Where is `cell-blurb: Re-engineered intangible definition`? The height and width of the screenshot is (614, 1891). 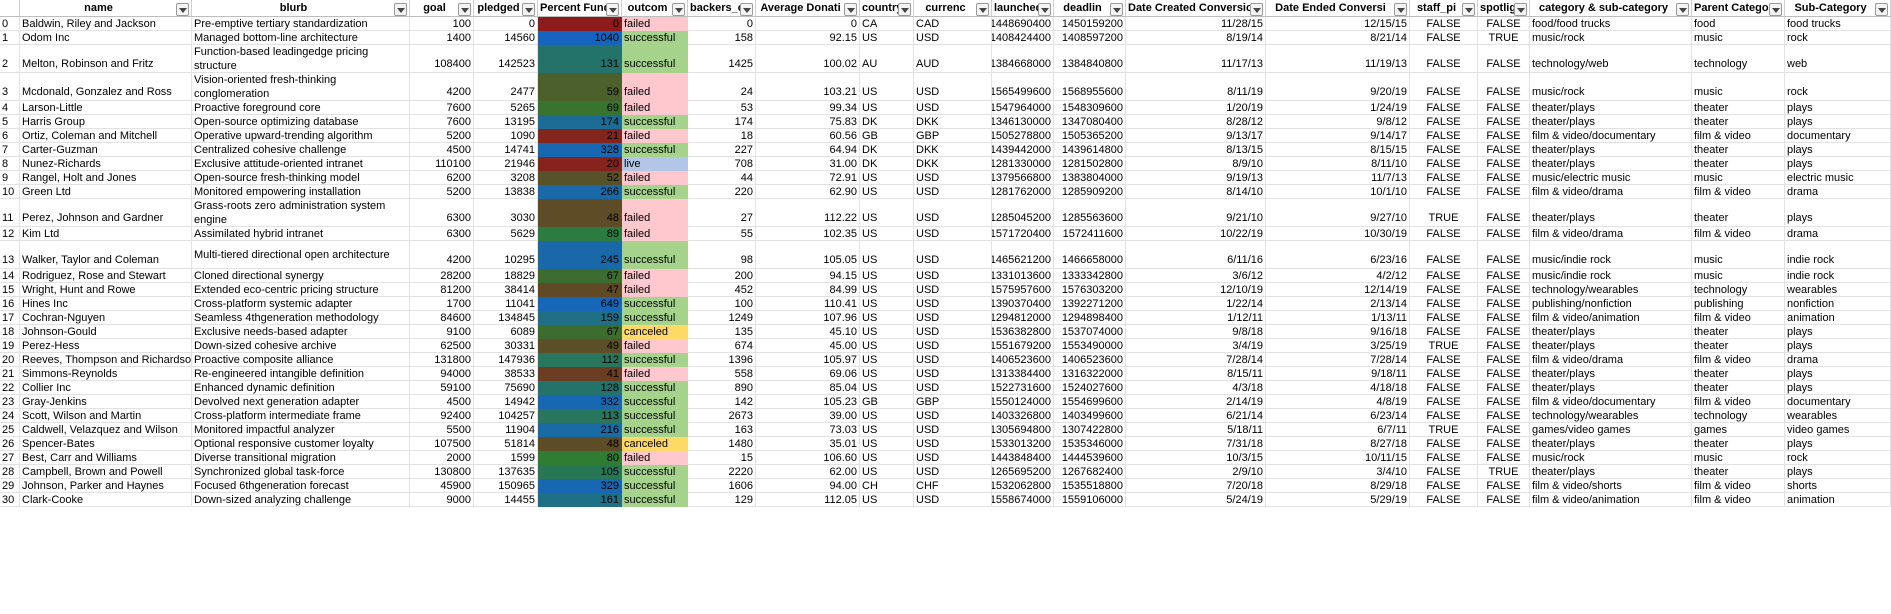 cell-blurb: Re-engineered intangible definition is located at coordinates (301, 374).